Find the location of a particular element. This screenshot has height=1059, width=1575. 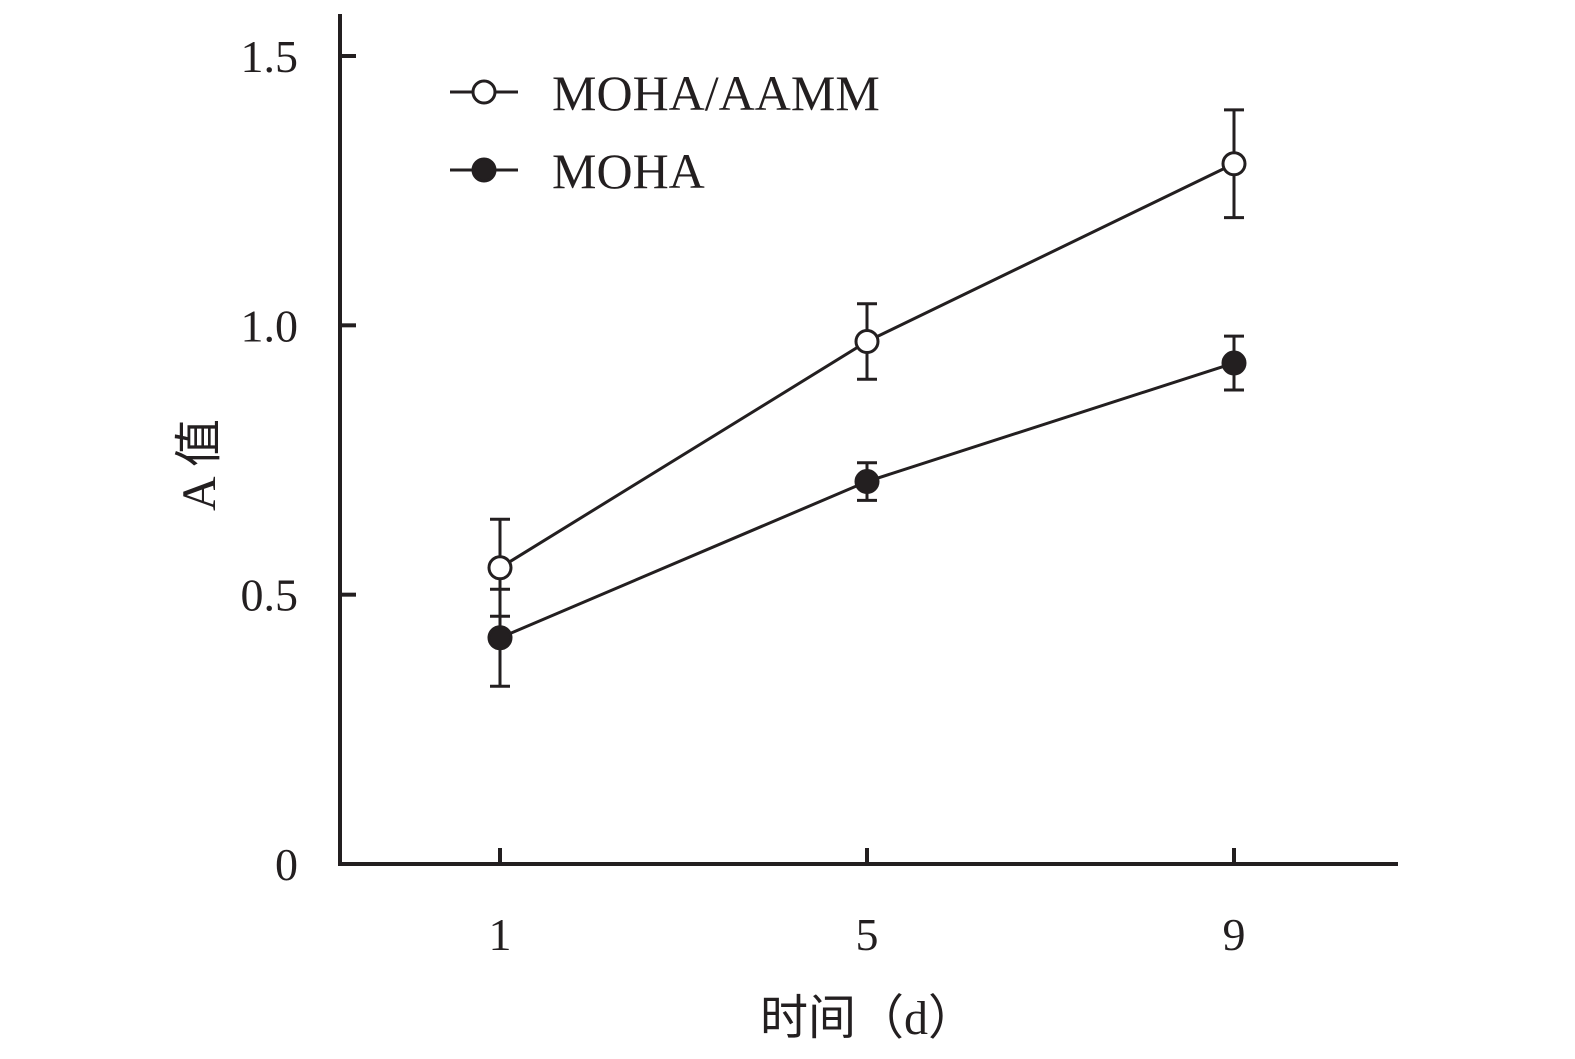

legend-label: MOHA/AAMM is located at coordinates (716, 93).